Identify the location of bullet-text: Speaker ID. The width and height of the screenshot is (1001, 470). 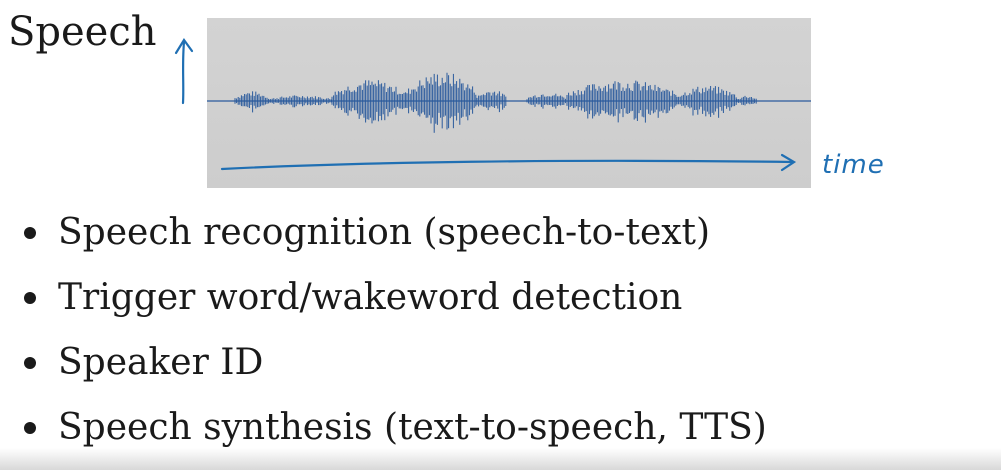
(161, 362).